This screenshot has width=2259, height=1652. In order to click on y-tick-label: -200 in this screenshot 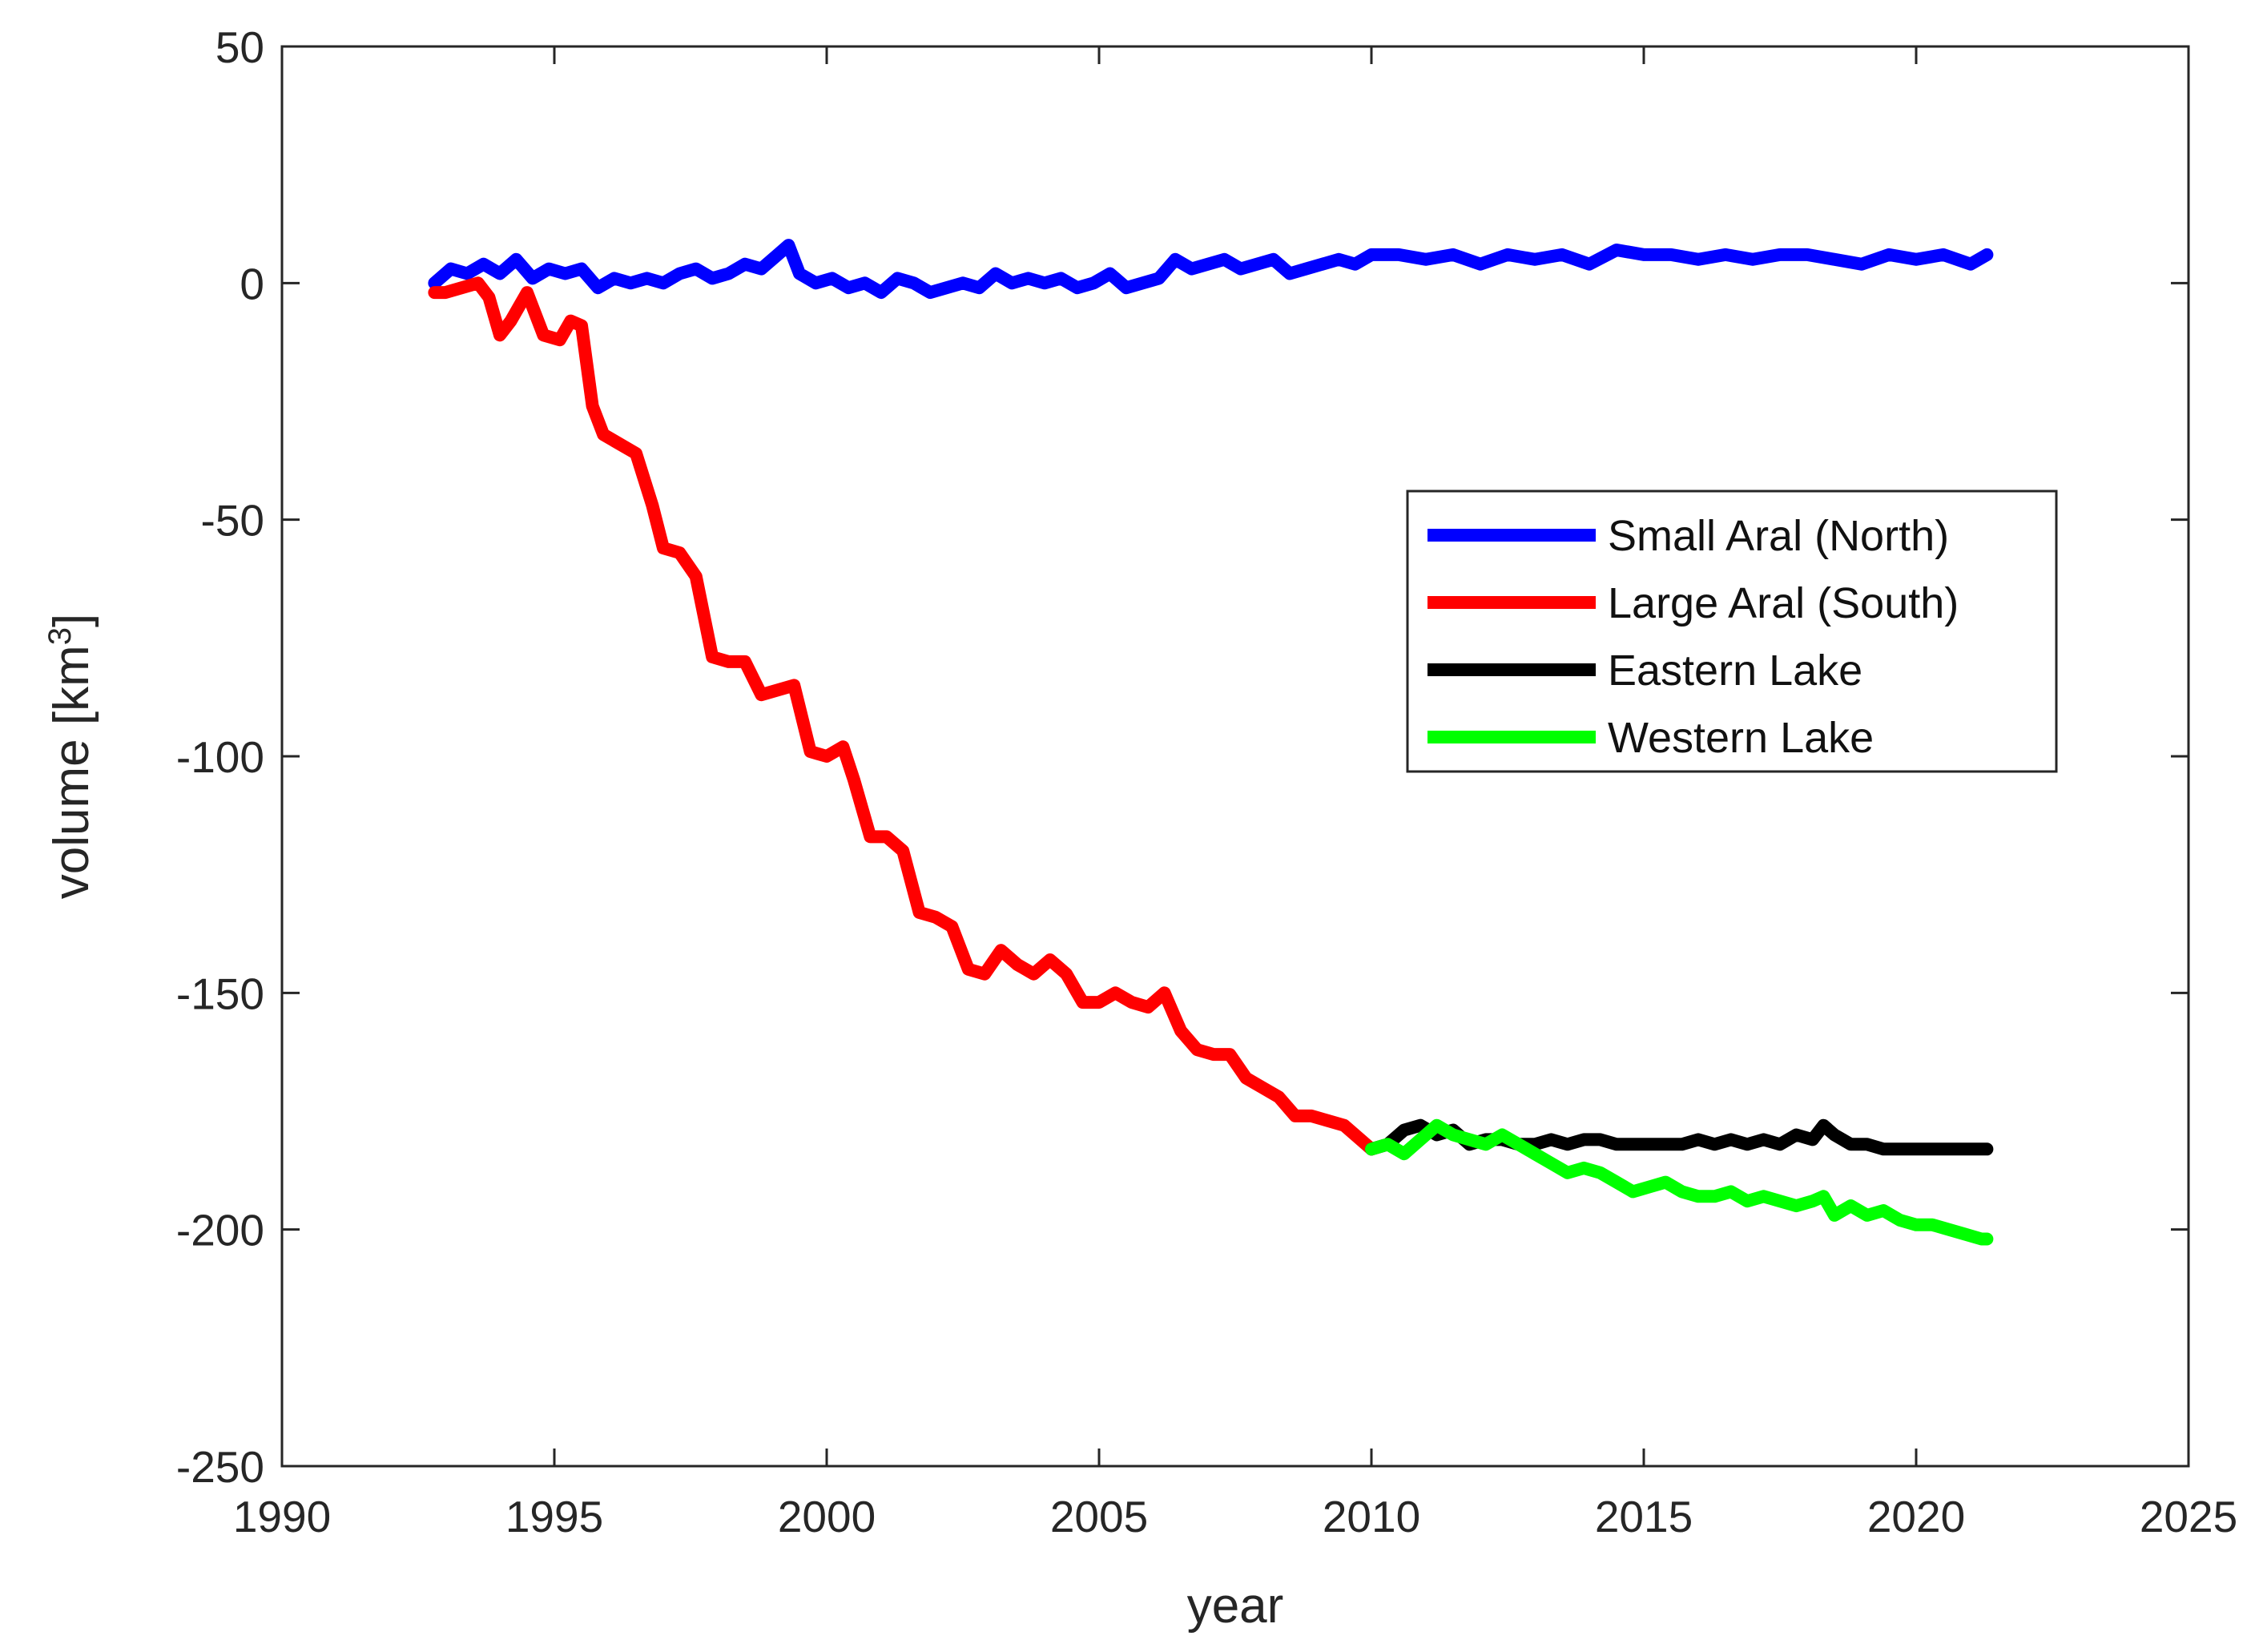, I will do `click(220, 1230)`.